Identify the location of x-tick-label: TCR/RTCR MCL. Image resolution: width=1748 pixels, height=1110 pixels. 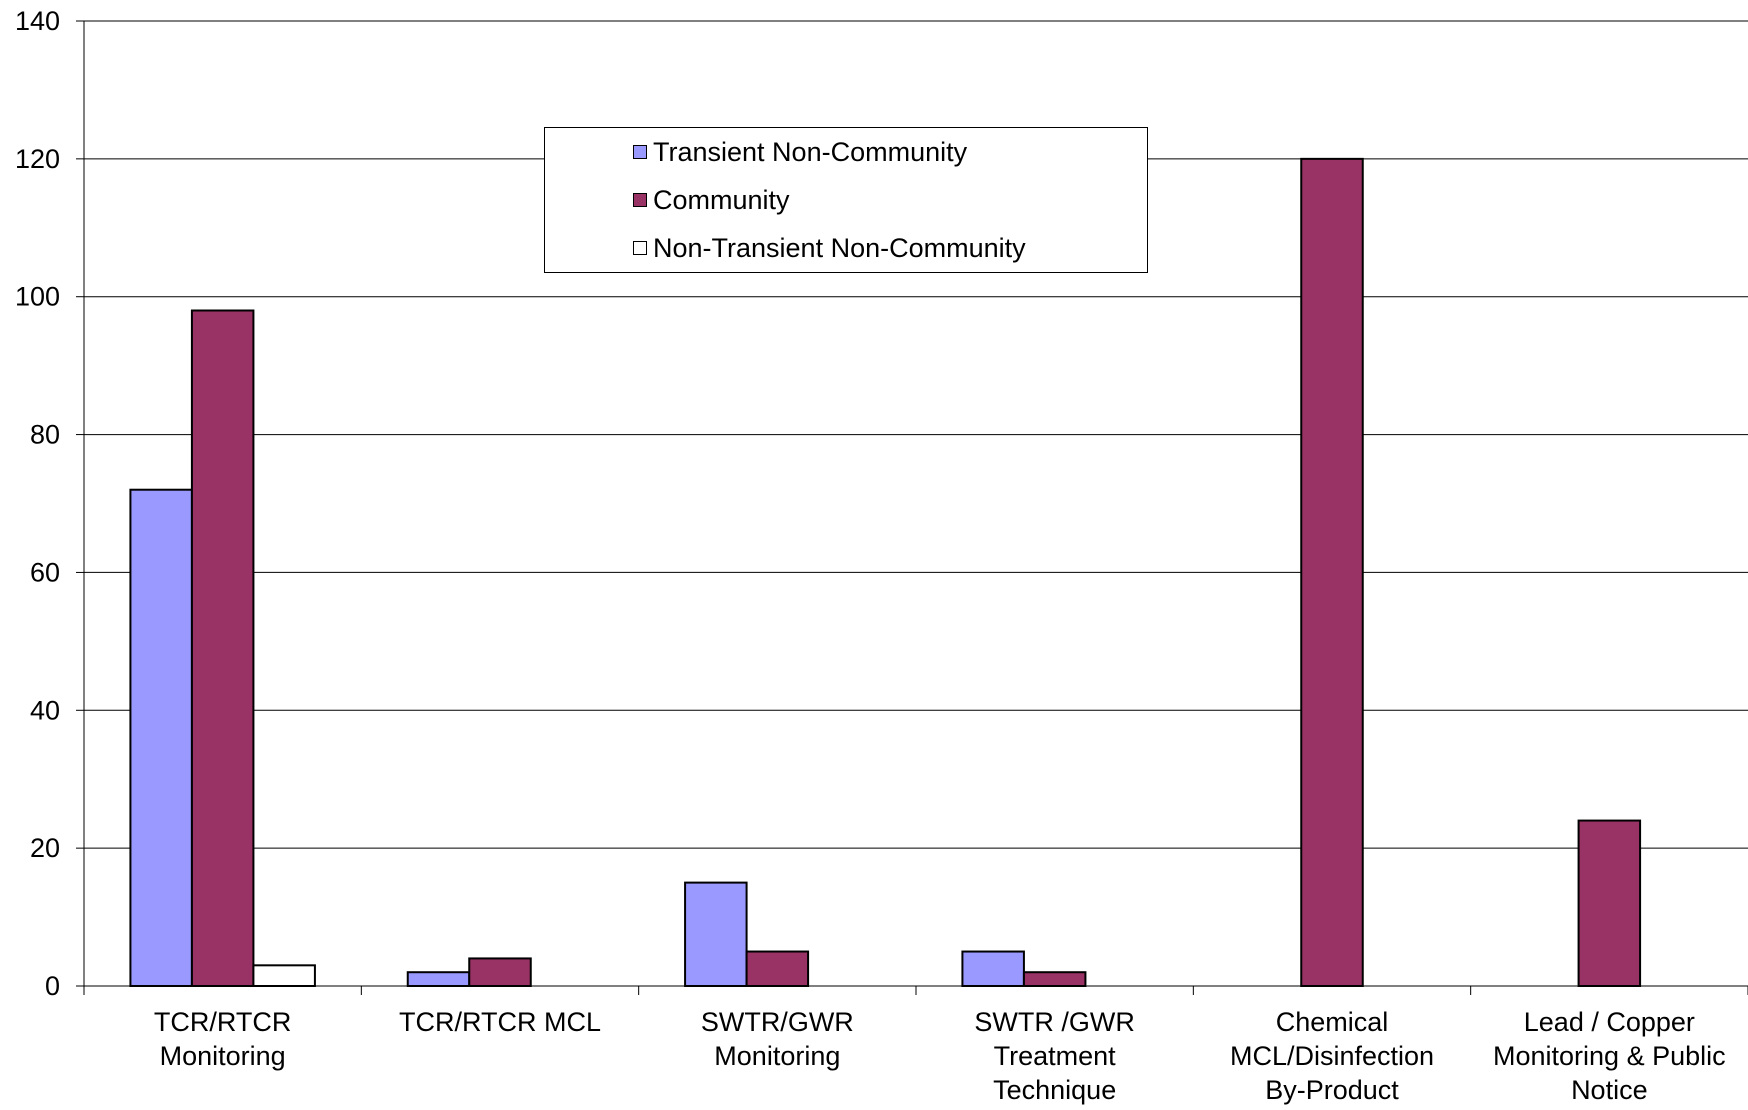
(500, 1022).